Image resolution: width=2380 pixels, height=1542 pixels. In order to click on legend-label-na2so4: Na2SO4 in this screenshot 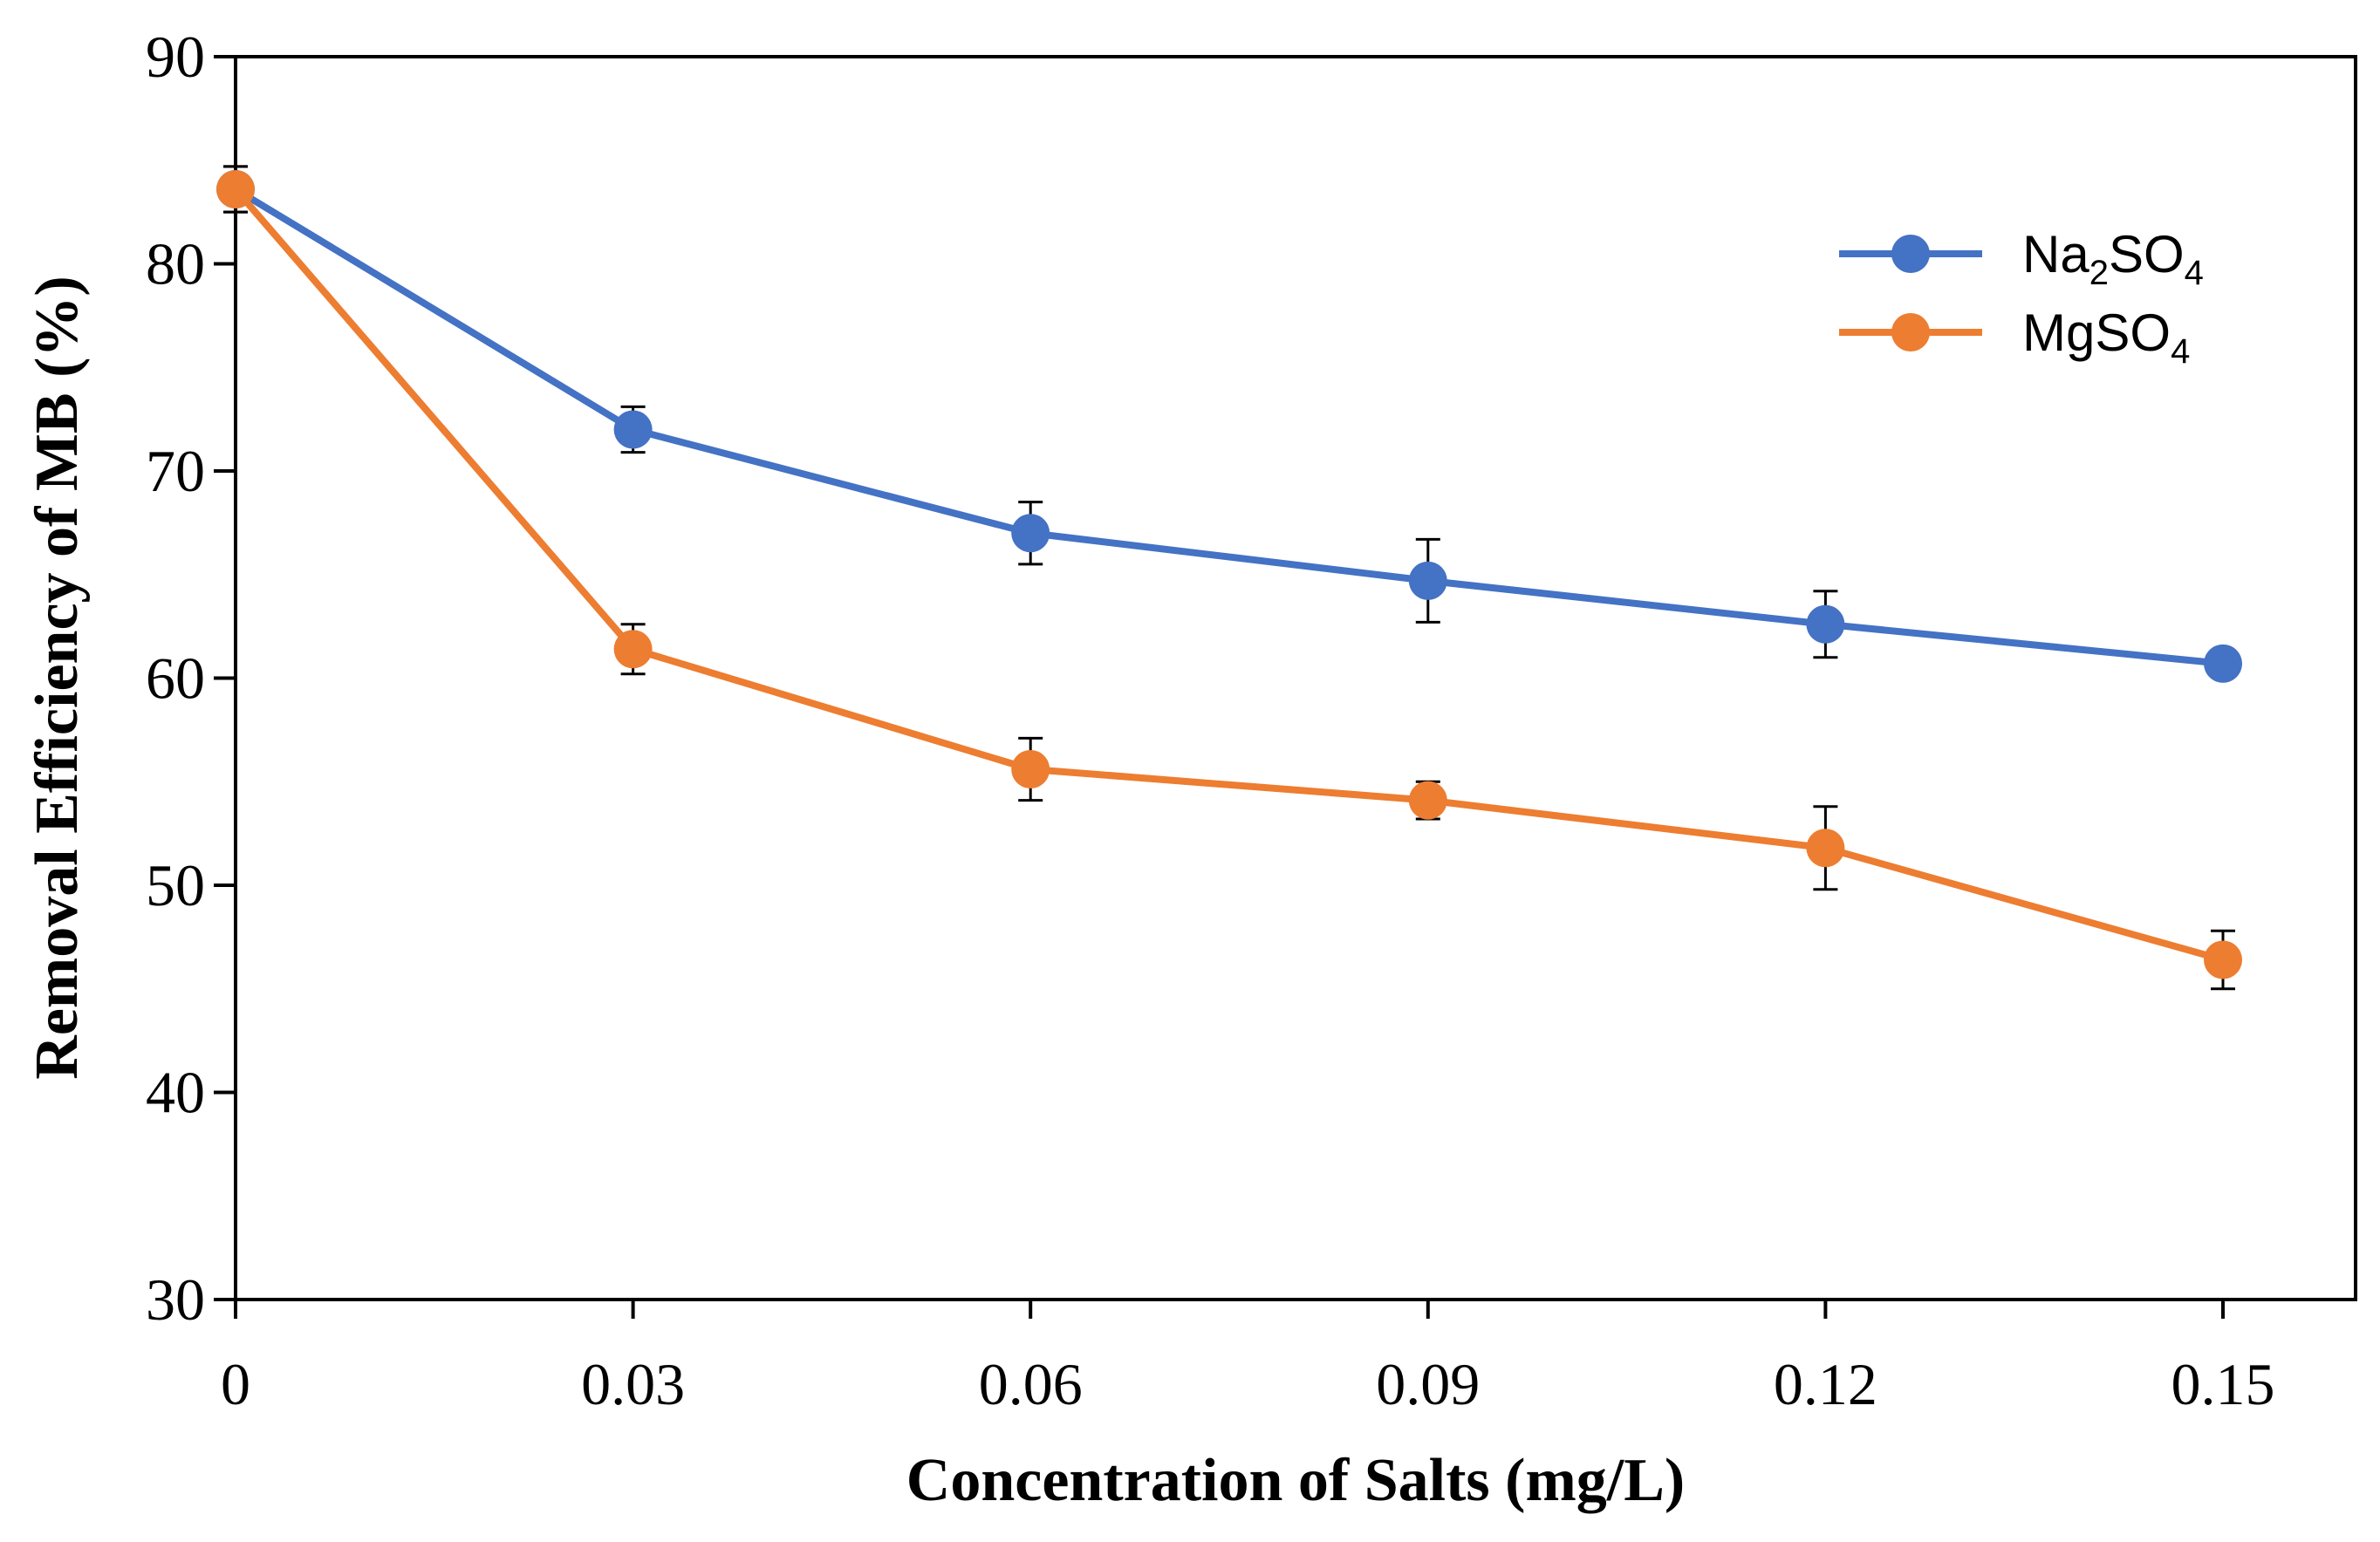, I will do `click(2113, 258)`.